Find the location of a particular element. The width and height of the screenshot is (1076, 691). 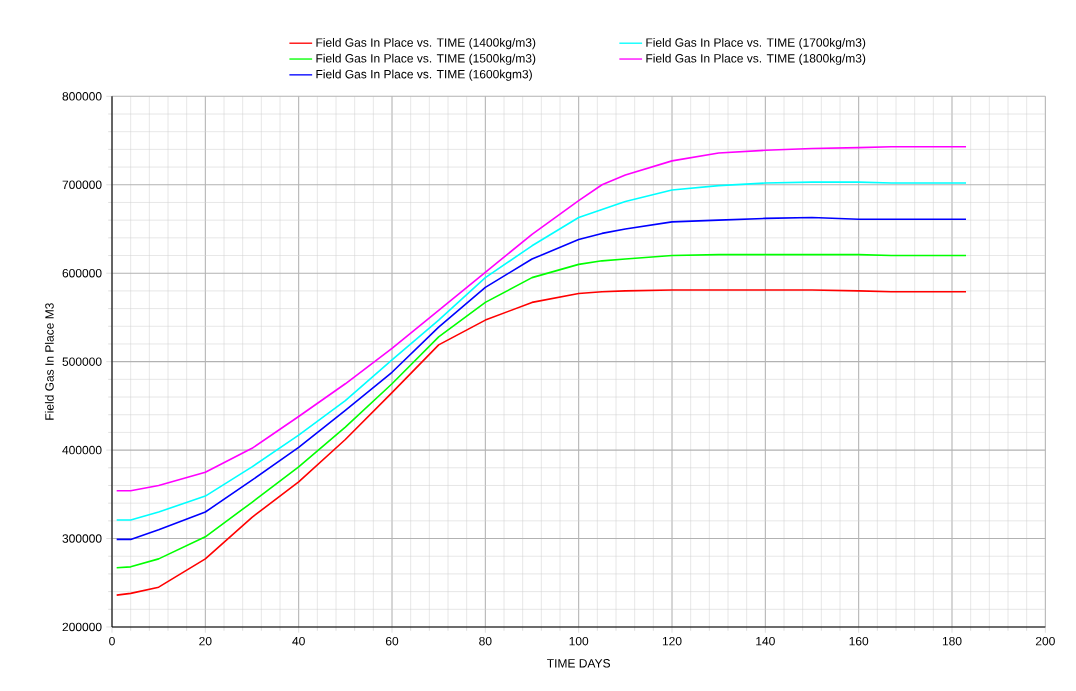

y-tick-label: 400000 is located at coordinates (82, 450).